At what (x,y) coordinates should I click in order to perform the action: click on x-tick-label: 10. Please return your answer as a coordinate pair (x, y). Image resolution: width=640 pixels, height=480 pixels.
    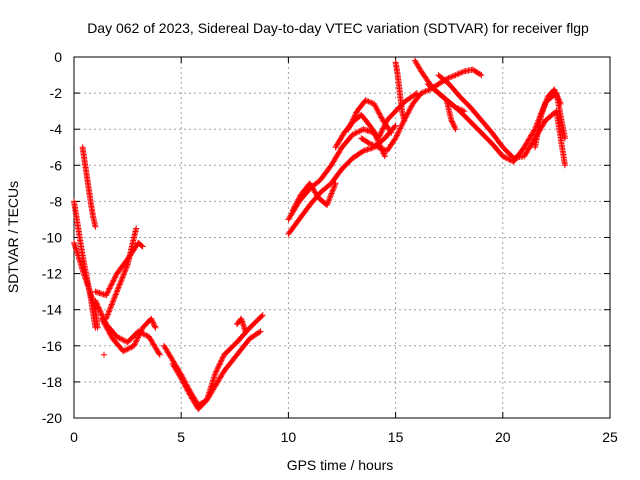
    Looking at the image, I should click on (289, 437).